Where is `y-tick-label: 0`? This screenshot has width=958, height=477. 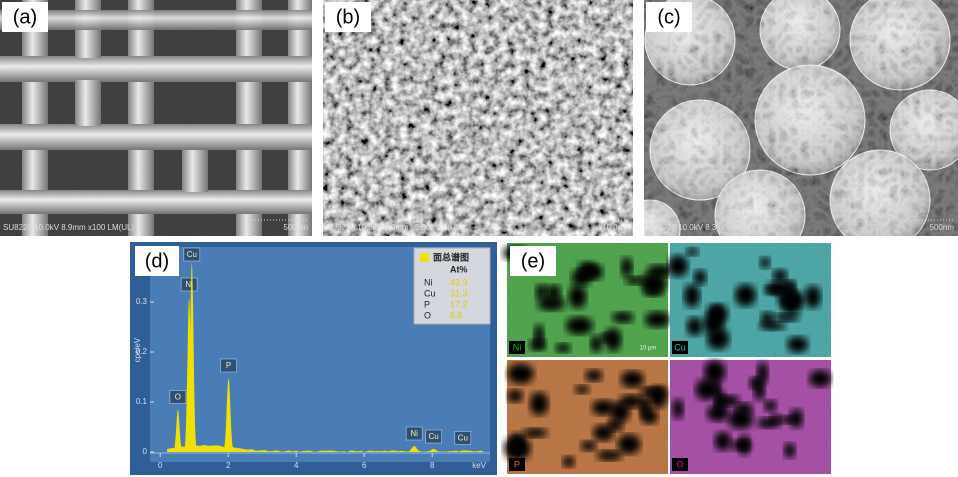 y-tick-label: 0 is located at coordinates (145, 451).